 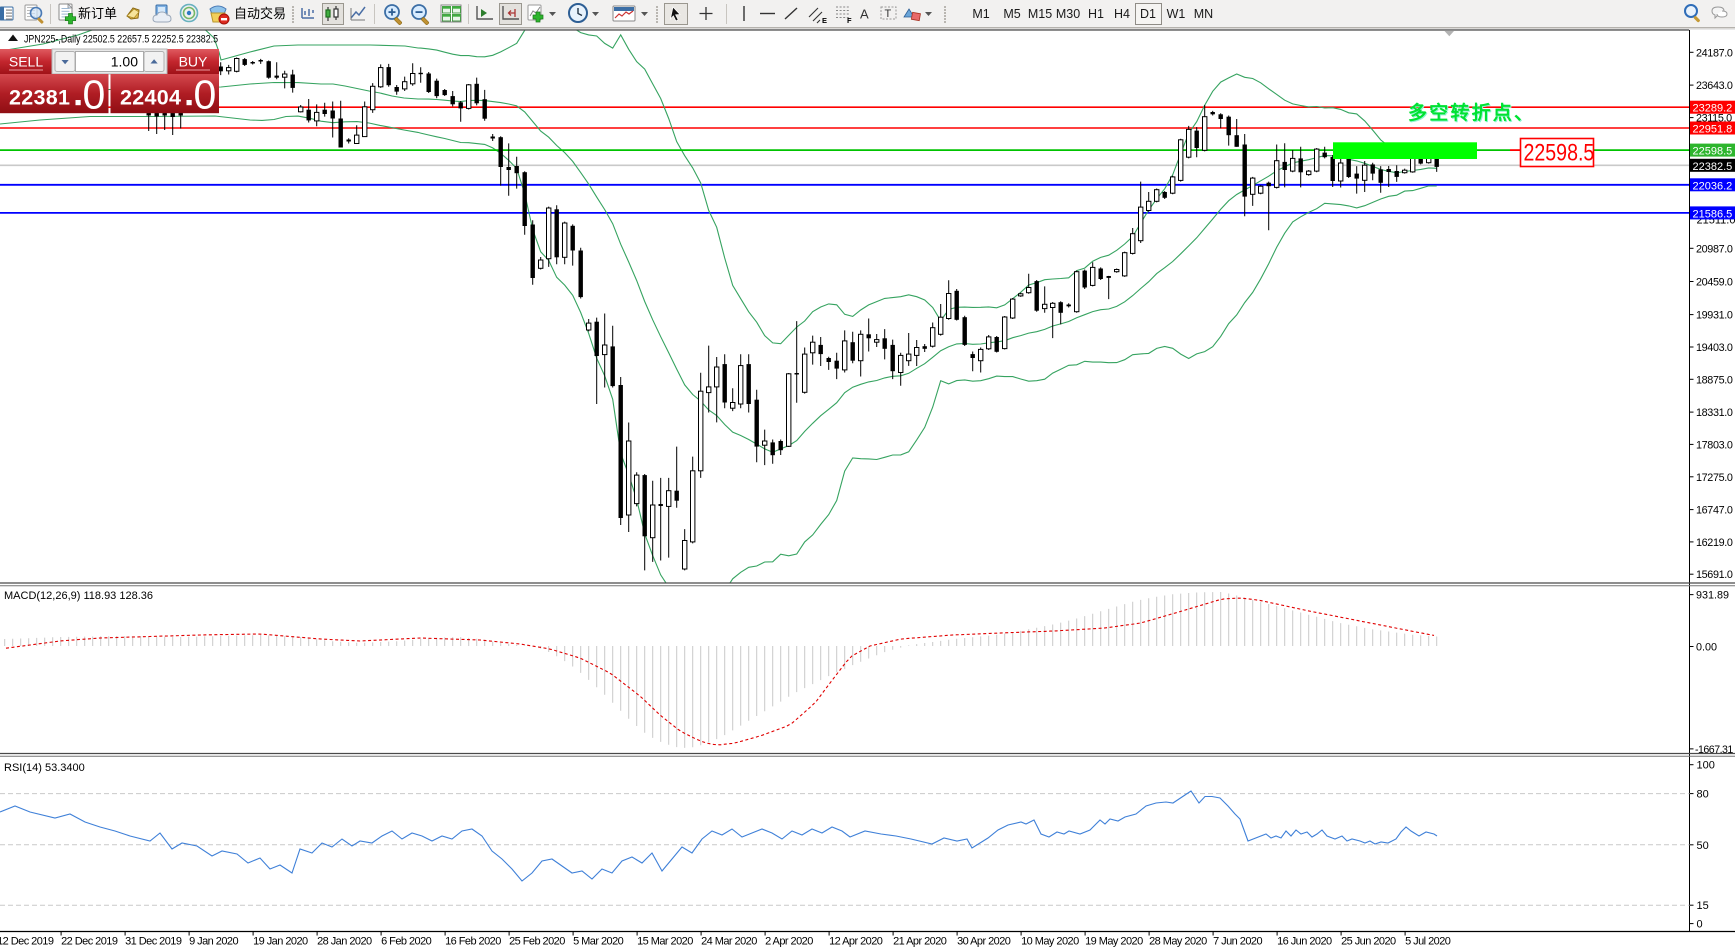 I want to click on svg-text: 18875.0, so click(x=1714, y=380).